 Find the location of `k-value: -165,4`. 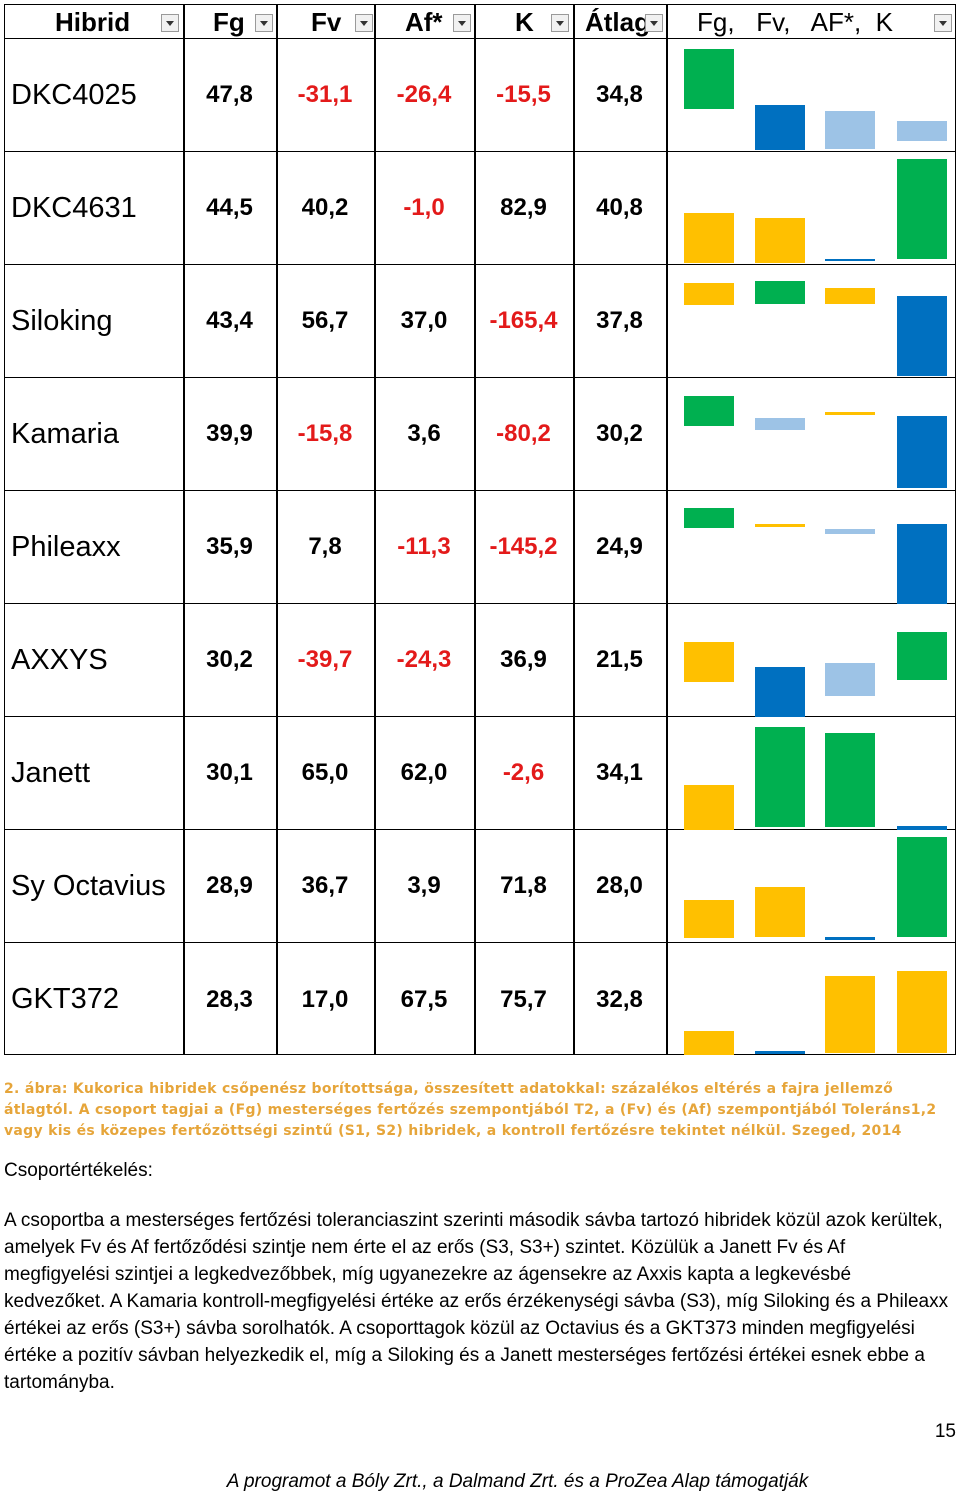

k-value: -165,4 is located at coordinates (523, 320).